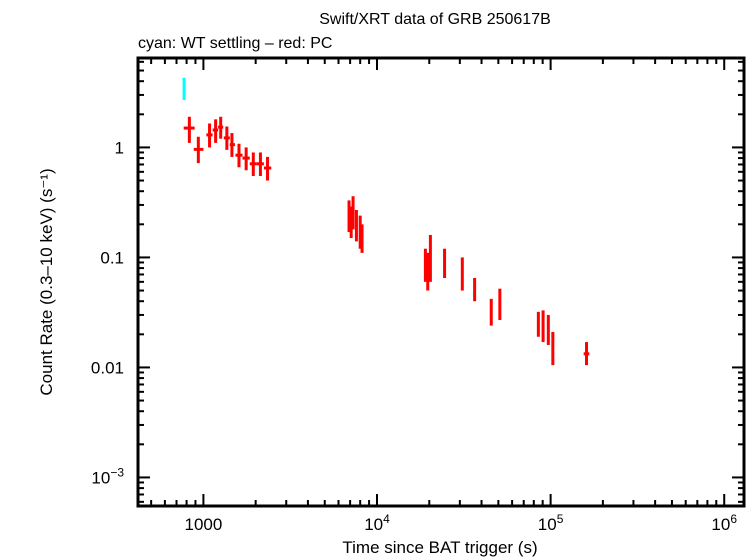 Image resolution: width=752 pixels, height=558 pixels. Describe the element at coordinates (439, 547) in the screenshot. I see `x-axis-label: Time since BAT trigger (s)` at that location.